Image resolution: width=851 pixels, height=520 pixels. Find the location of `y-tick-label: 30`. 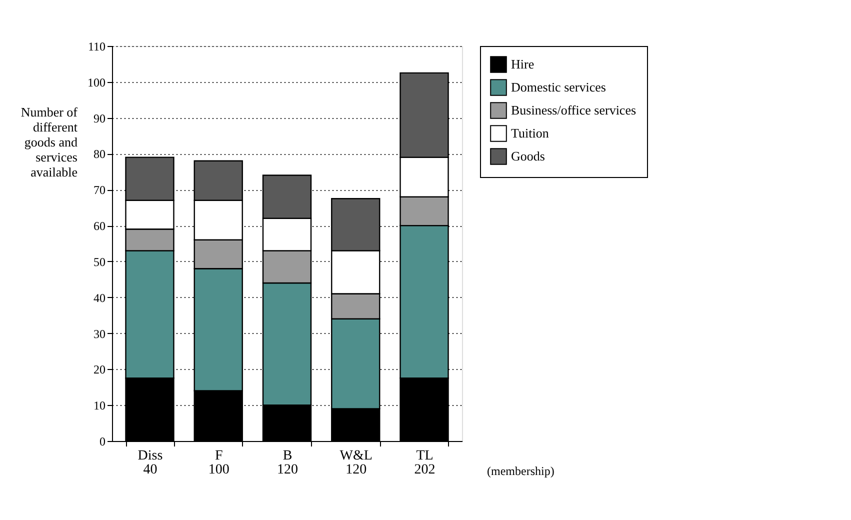

y-tick-label: 30 is located at coordinates (100, 333).